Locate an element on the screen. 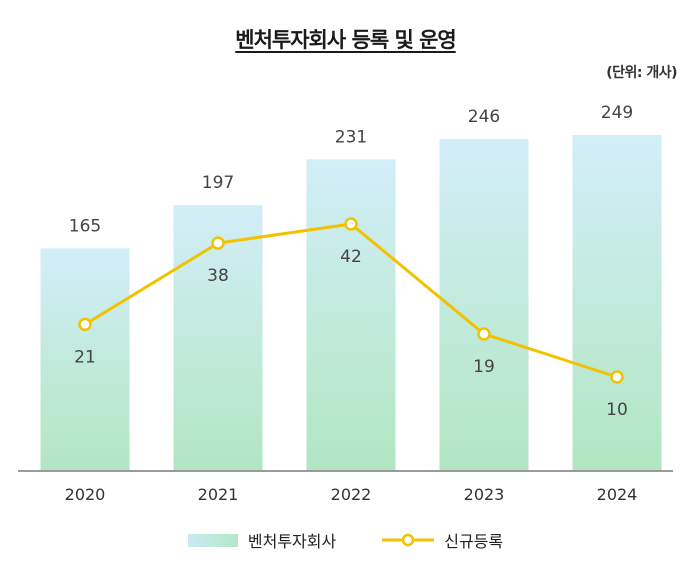  bar-value-label: 246 is located at coordinates (484, 117).